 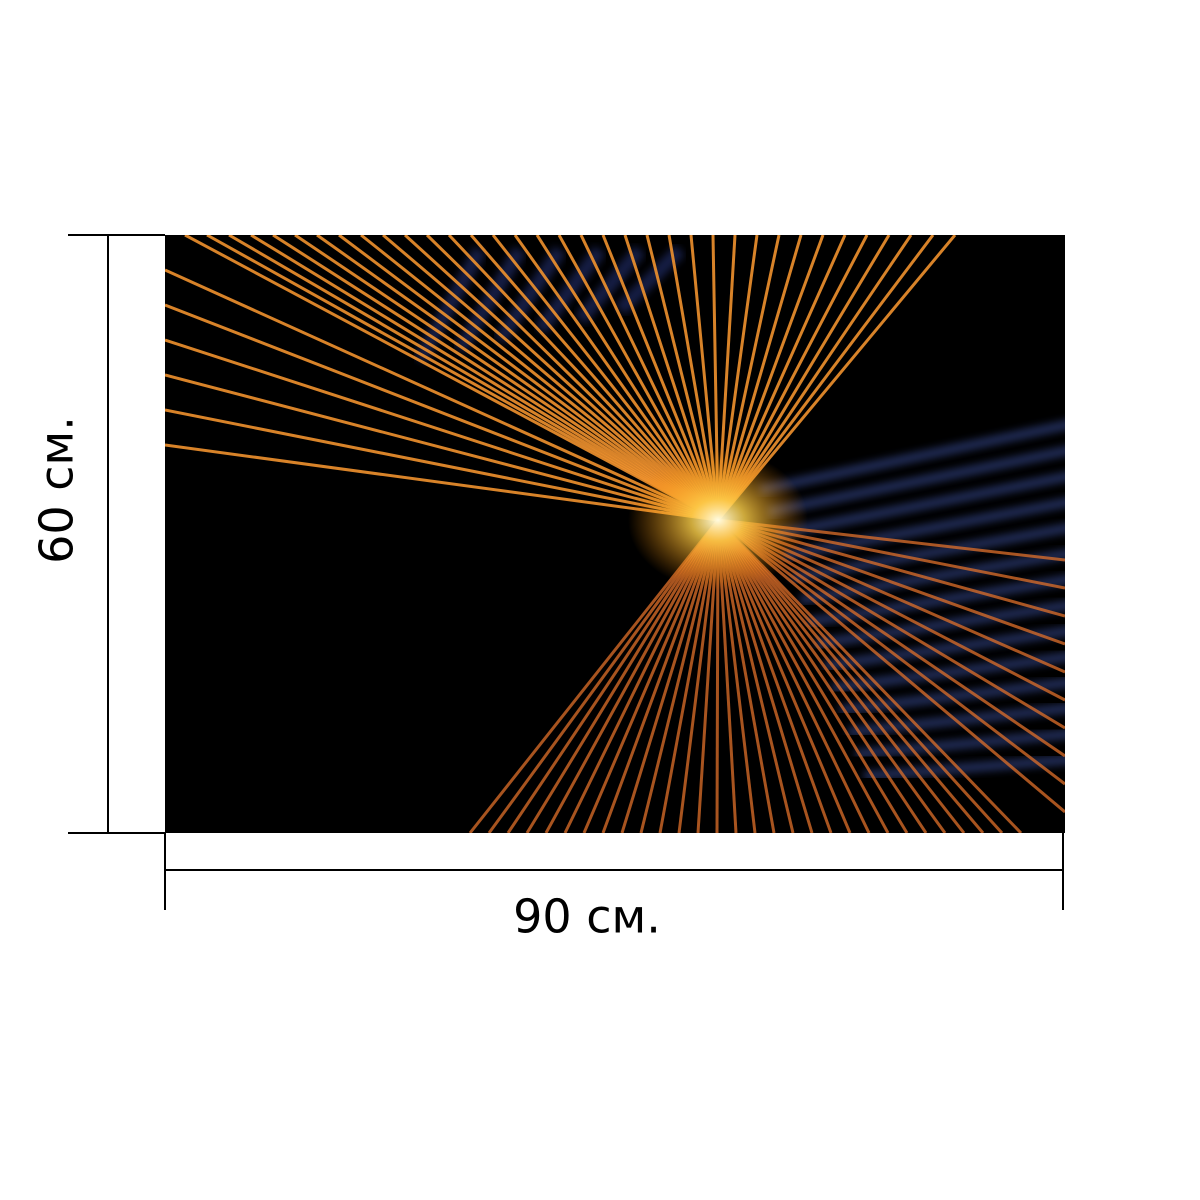 What do you see at coordinates (587, 917) in the screenshot?
I see `width-label: 90 см.` at bounding box center [587, 917].